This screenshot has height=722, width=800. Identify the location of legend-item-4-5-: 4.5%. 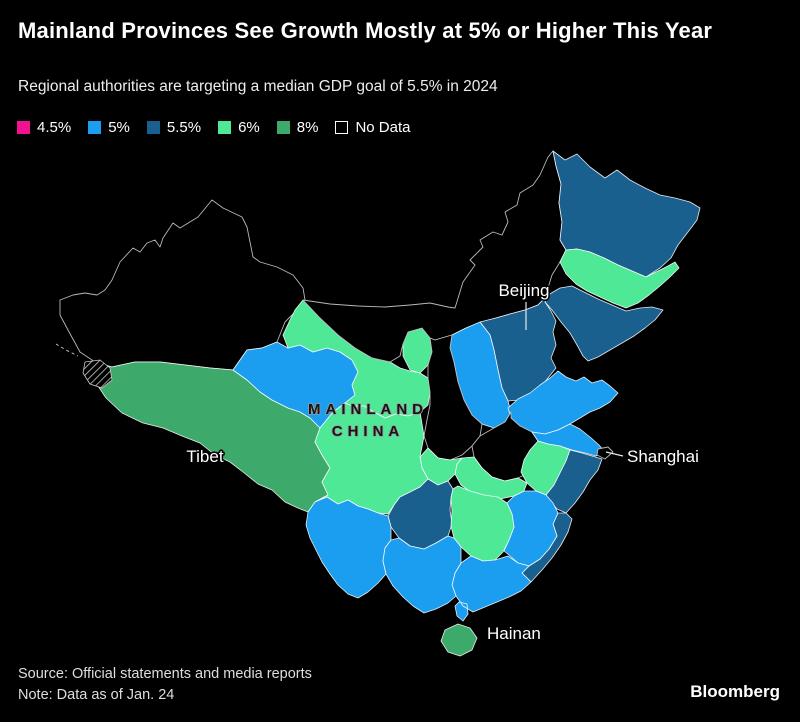
(44, 127).